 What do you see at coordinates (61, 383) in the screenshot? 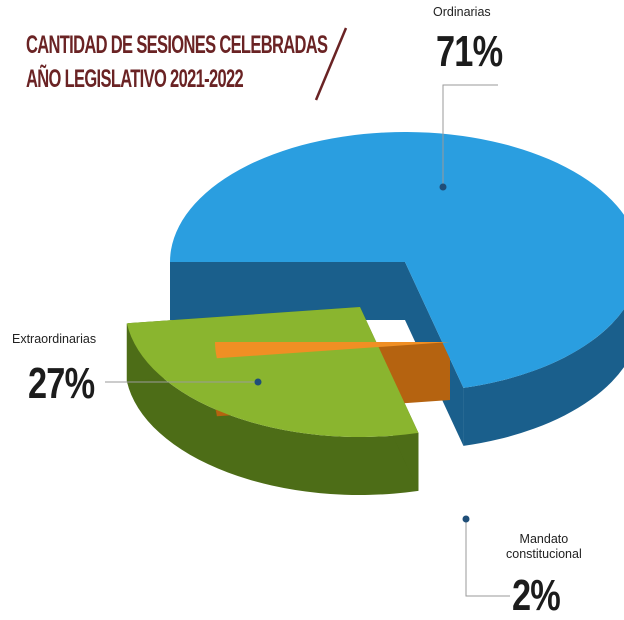
I see `slice-value-extraordinarias: 27%` at bounding box center [61, 383].